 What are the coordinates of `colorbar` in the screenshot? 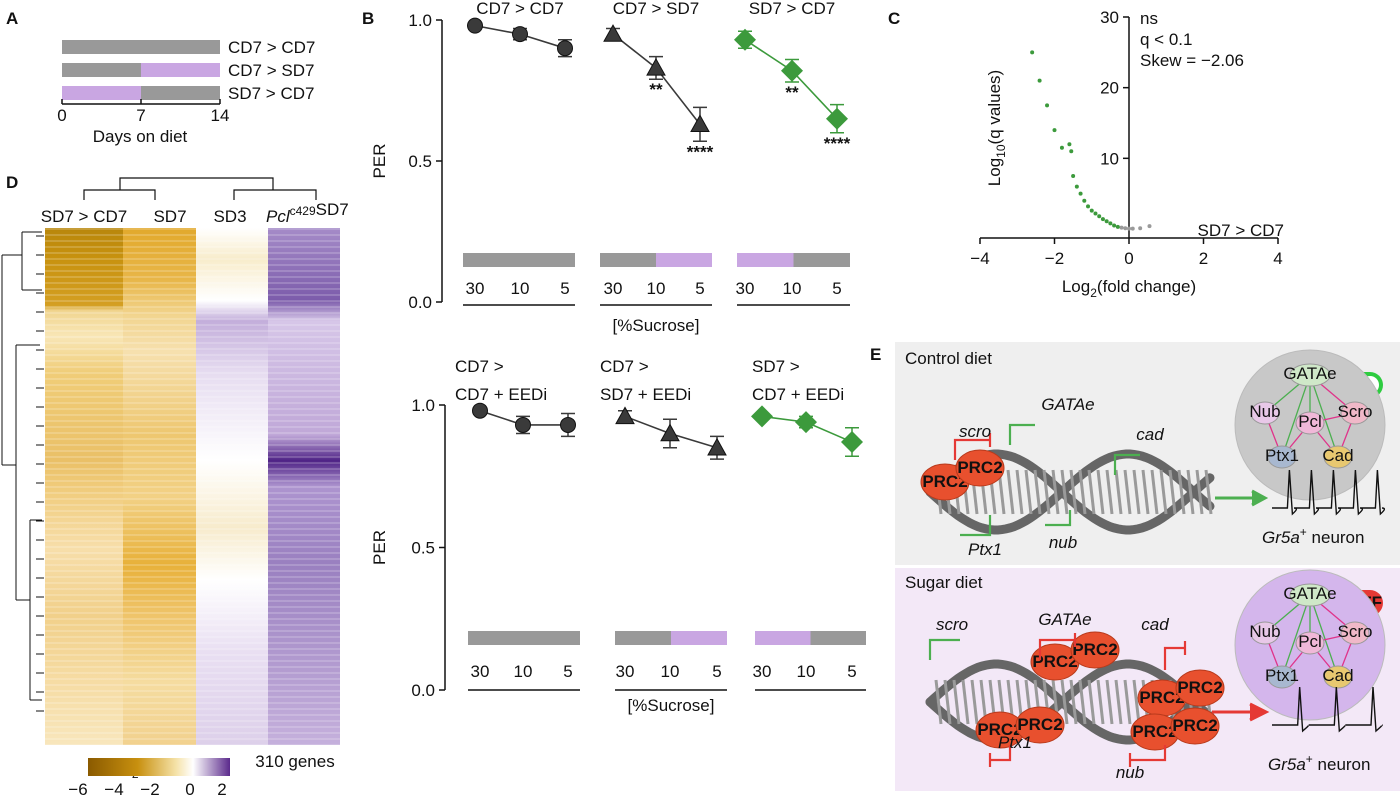 It's located at (159, 767).